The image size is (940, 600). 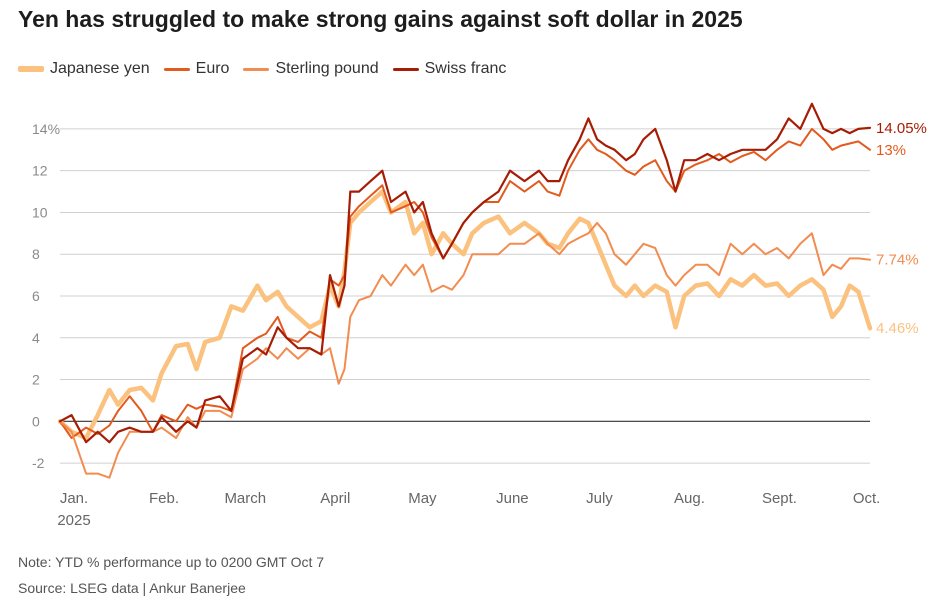 What do you see at coordinates (36, 338) in the screenshot?
I see `y-tick-label: 4` at bounding box center [36, 338].